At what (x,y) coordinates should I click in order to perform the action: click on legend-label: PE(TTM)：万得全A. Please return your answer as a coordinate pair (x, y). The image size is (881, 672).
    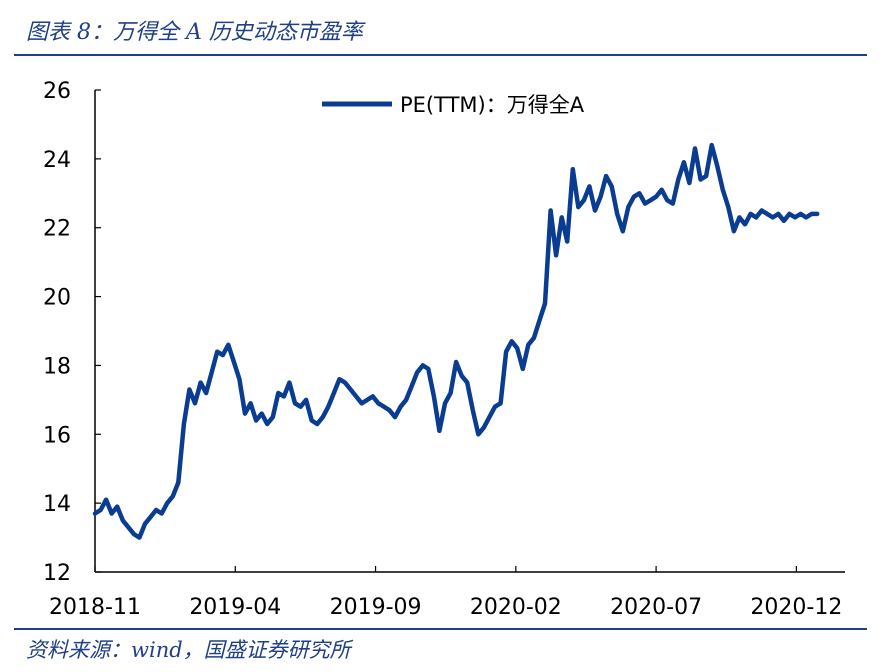
    Looking at the image, I should click on (492, 105).